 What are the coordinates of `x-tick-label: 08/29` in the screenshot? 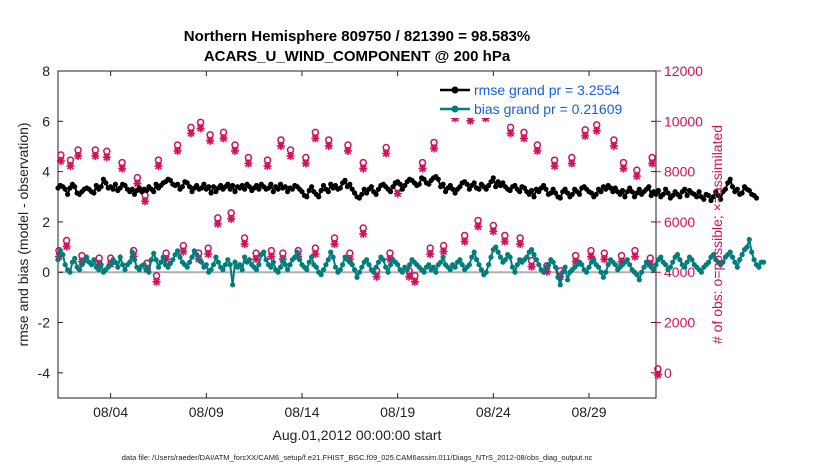 It's located at (589, 412).